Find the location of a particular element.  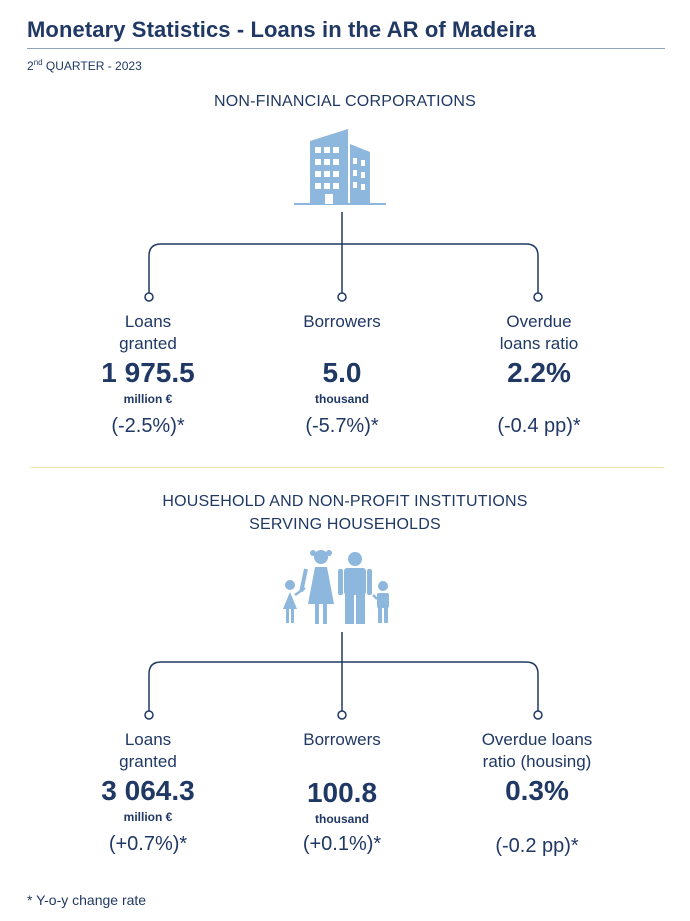

metric-label: ratio (housing) is located at coordinates (537, 761).